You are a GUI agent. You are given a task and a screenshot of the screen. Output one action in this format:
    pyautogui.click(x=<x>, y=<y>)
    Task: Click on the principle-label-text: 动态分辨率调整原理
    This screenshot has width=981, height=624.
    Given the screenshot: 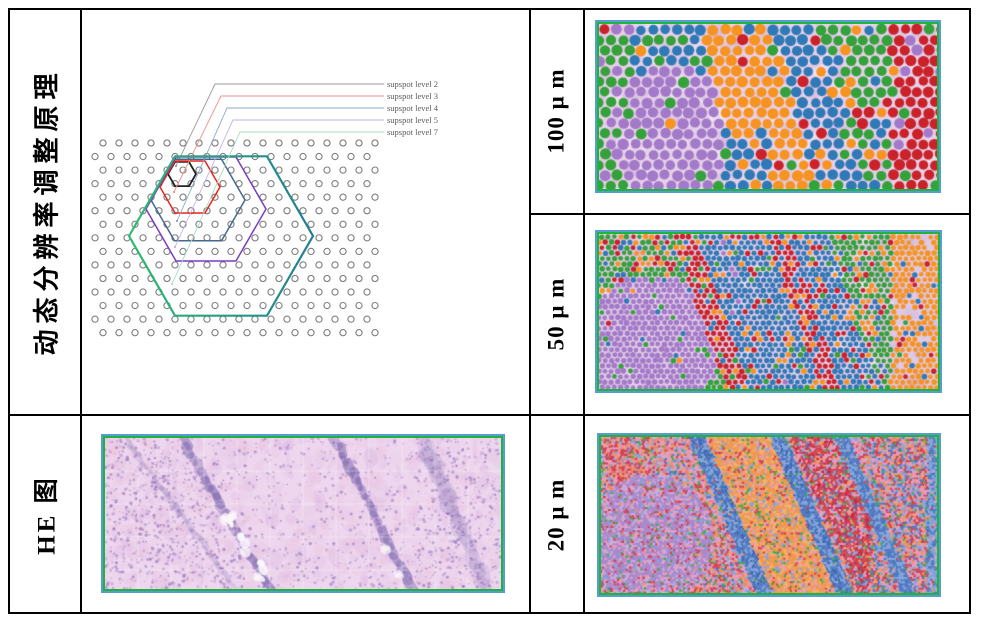 What is the action you would take?
    pyautogui.click(x=47, y=211)
    